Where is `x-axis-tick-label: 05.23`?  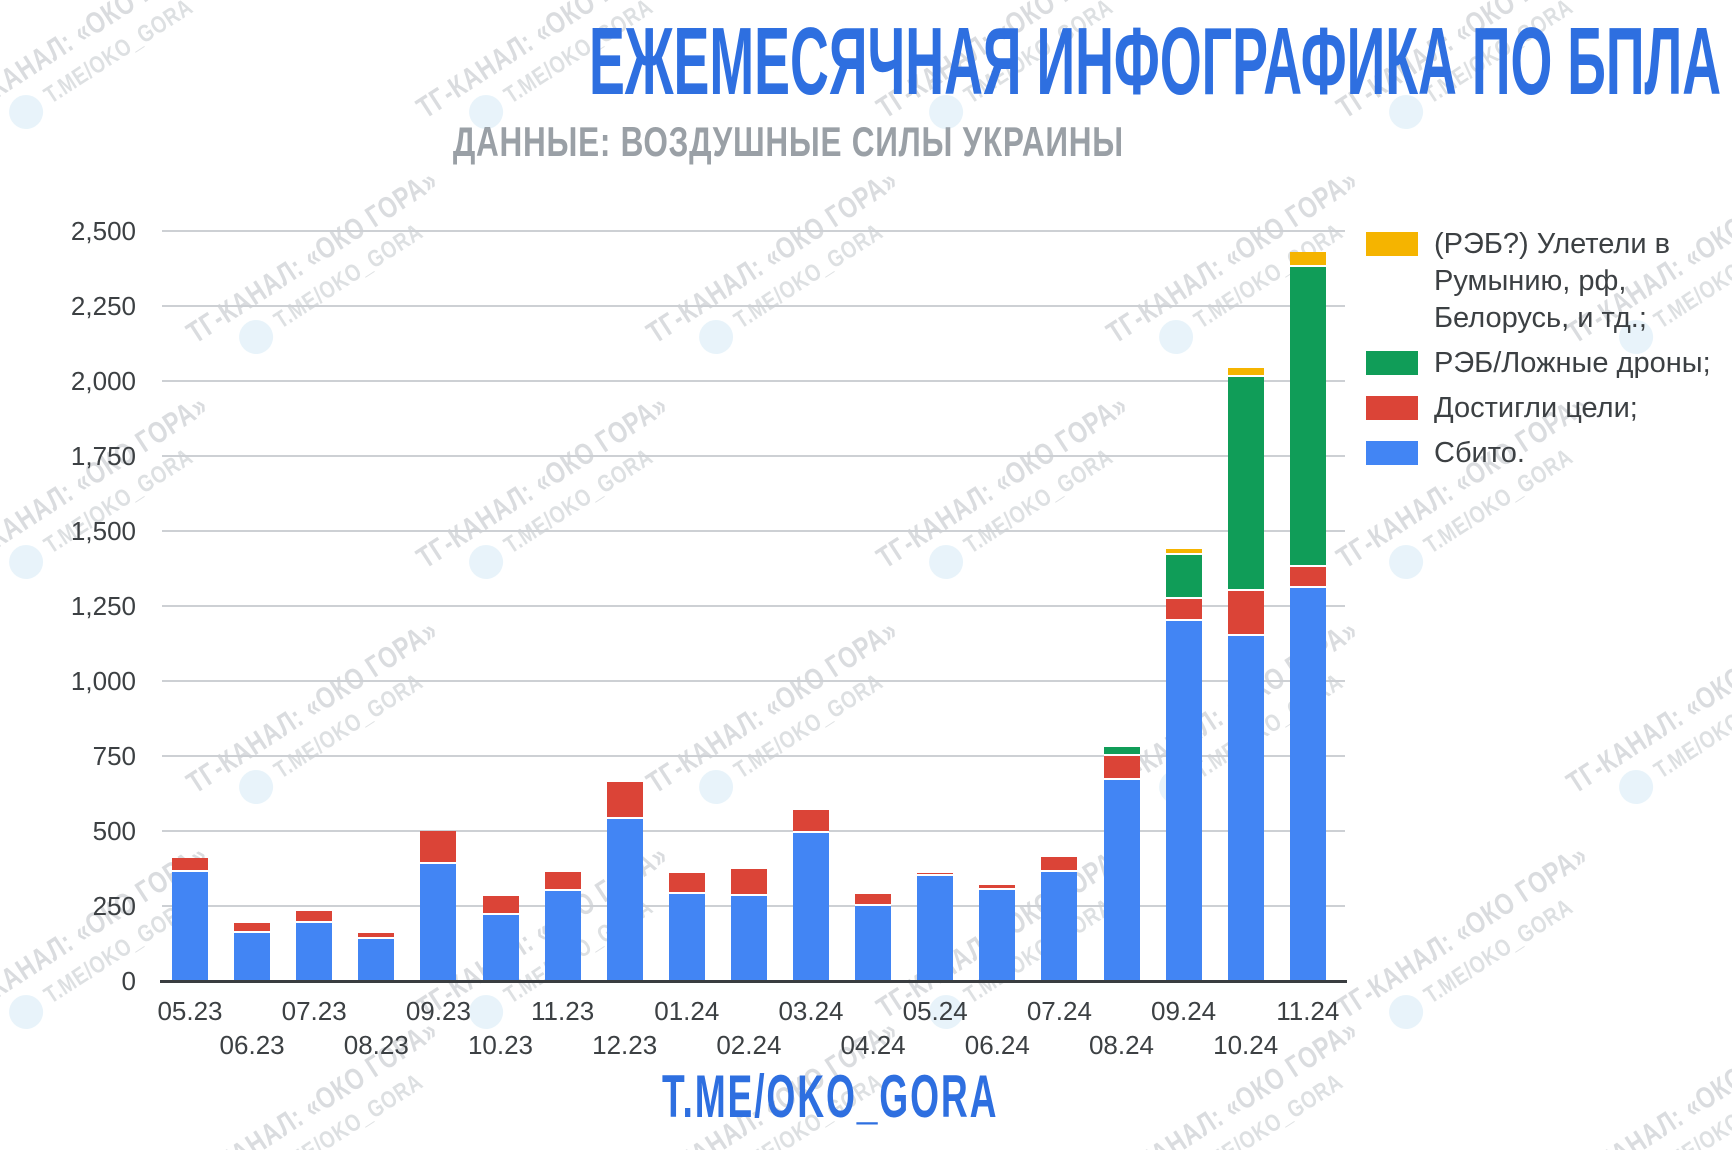
x-axis-tick-label: 05.23 is located at coordinates (190, 1011).